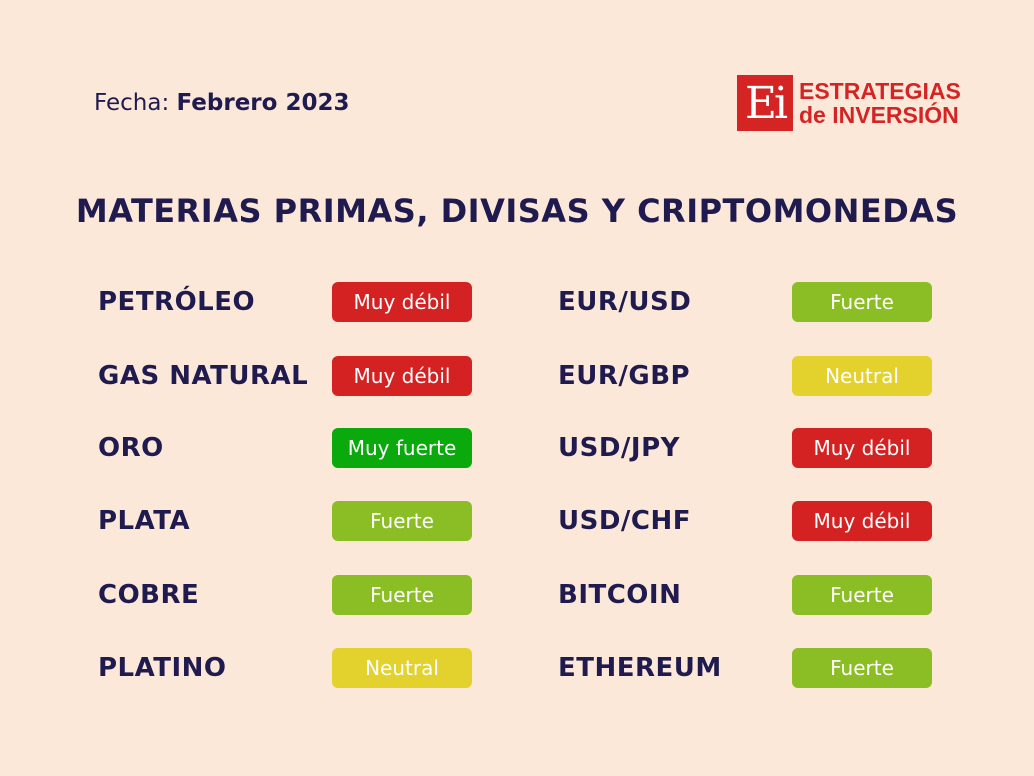 This screenshot has height=776, width=1034. What do you see at coordinates (640, 668) in the screenshot?
I see `asset-name: ETHEREUM` at bounding box center [640, 668].